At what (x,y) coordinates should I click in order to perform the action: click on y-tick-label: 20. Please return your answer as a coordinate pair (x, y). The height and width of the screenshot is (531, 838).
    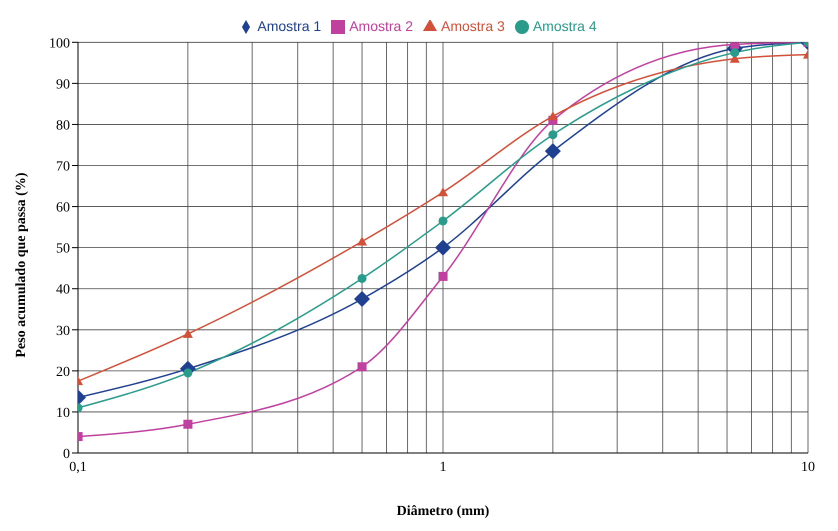
    Looking at the image, I should click on (63, 372).